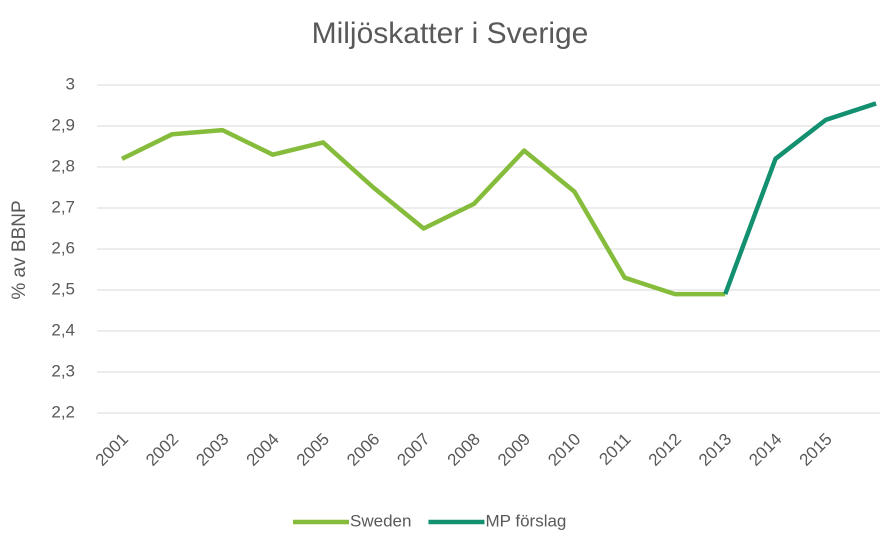 The width and height of the screenshot is (894, 534). What do you see at coordinates (413, 450) in the screenshot?
I see `x-tick-label: 2007` at bounding box center [413, 450].